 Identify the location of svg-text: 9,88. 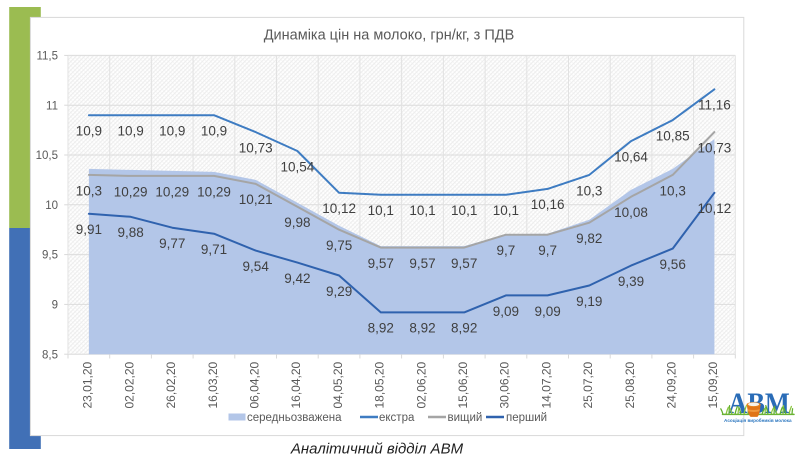
(130, 232).